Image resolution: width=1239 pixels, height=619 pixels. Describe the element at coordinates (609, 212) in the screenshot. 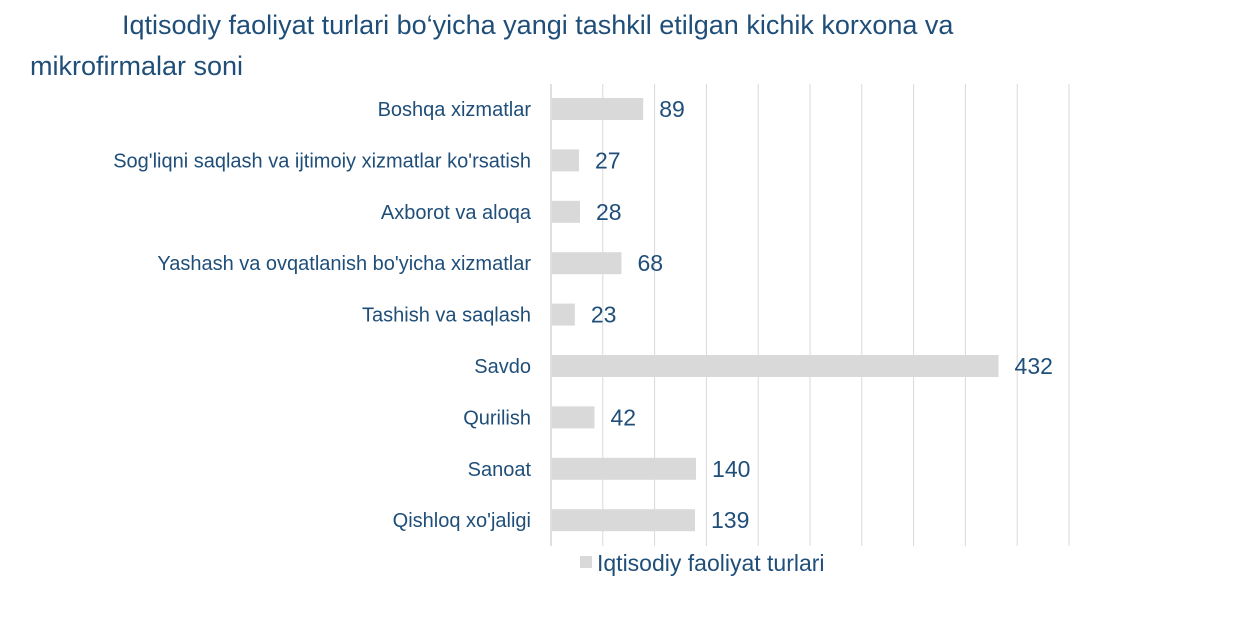

I see `data-label: 28` at that location.